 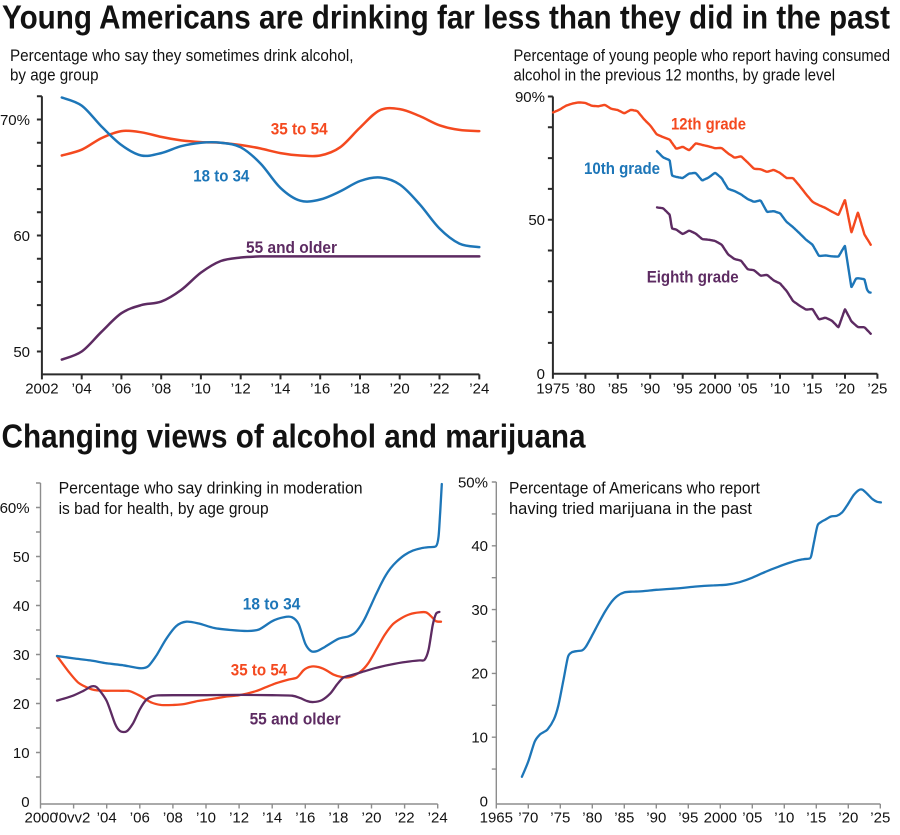 I want to click on svg-text:is bad for health, by age grou: is bad for health, by age group, so click(x=164, y=509).